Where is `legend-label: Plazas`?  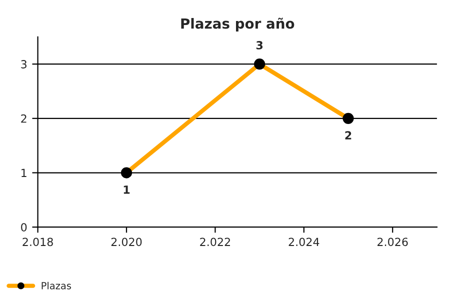
legend-label: Plazas is located at coordinates (57, 286).